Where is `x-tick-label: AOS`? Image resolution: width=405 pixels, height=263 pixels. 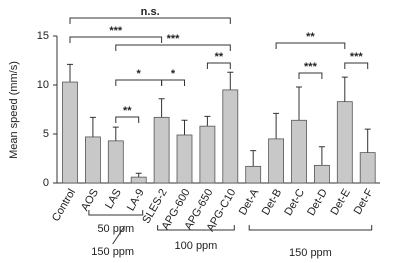
x-tick-label: AOS is located at coordinates (90, 200).